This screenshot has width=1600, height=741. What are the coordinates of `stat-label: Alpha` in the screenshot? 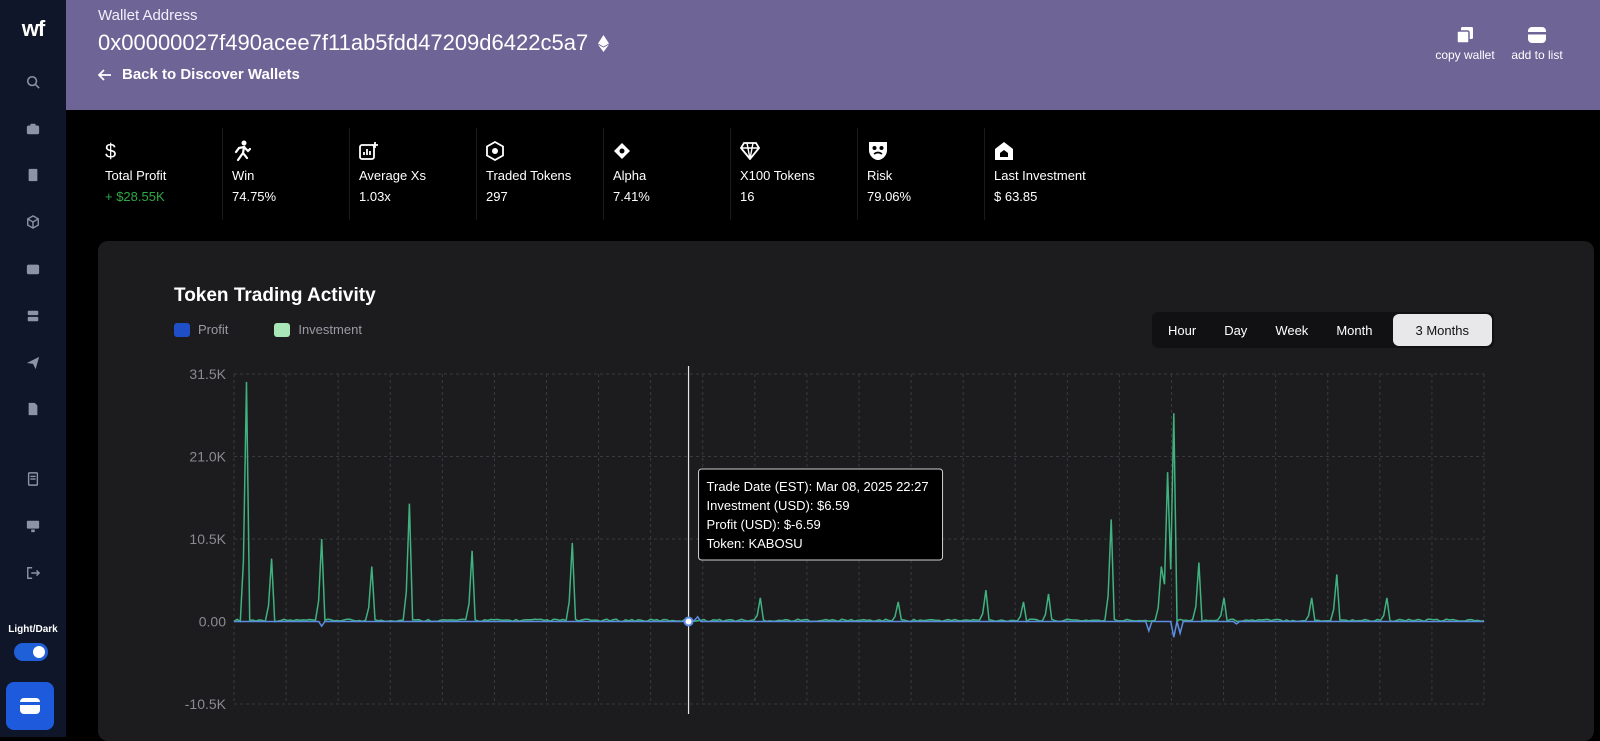 It's located at (630, 175).